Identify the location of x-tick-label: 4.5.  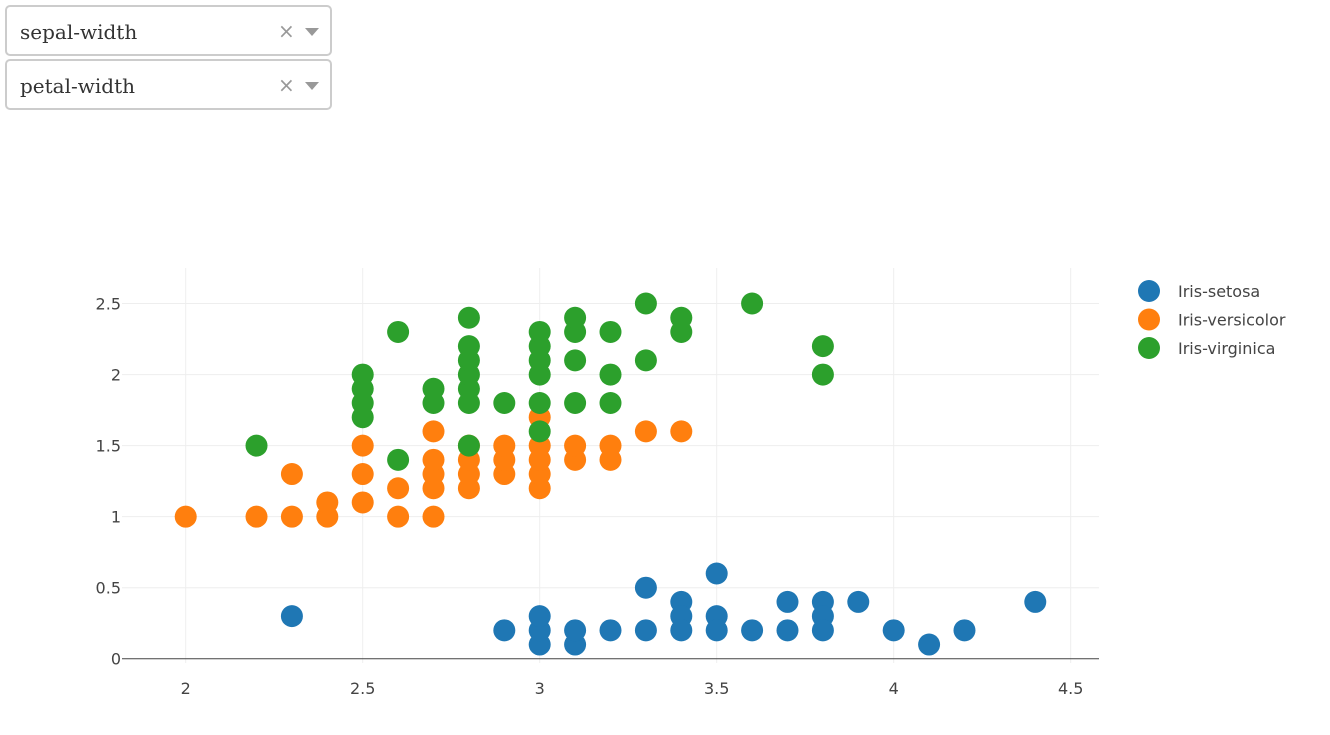
(1070, 688).